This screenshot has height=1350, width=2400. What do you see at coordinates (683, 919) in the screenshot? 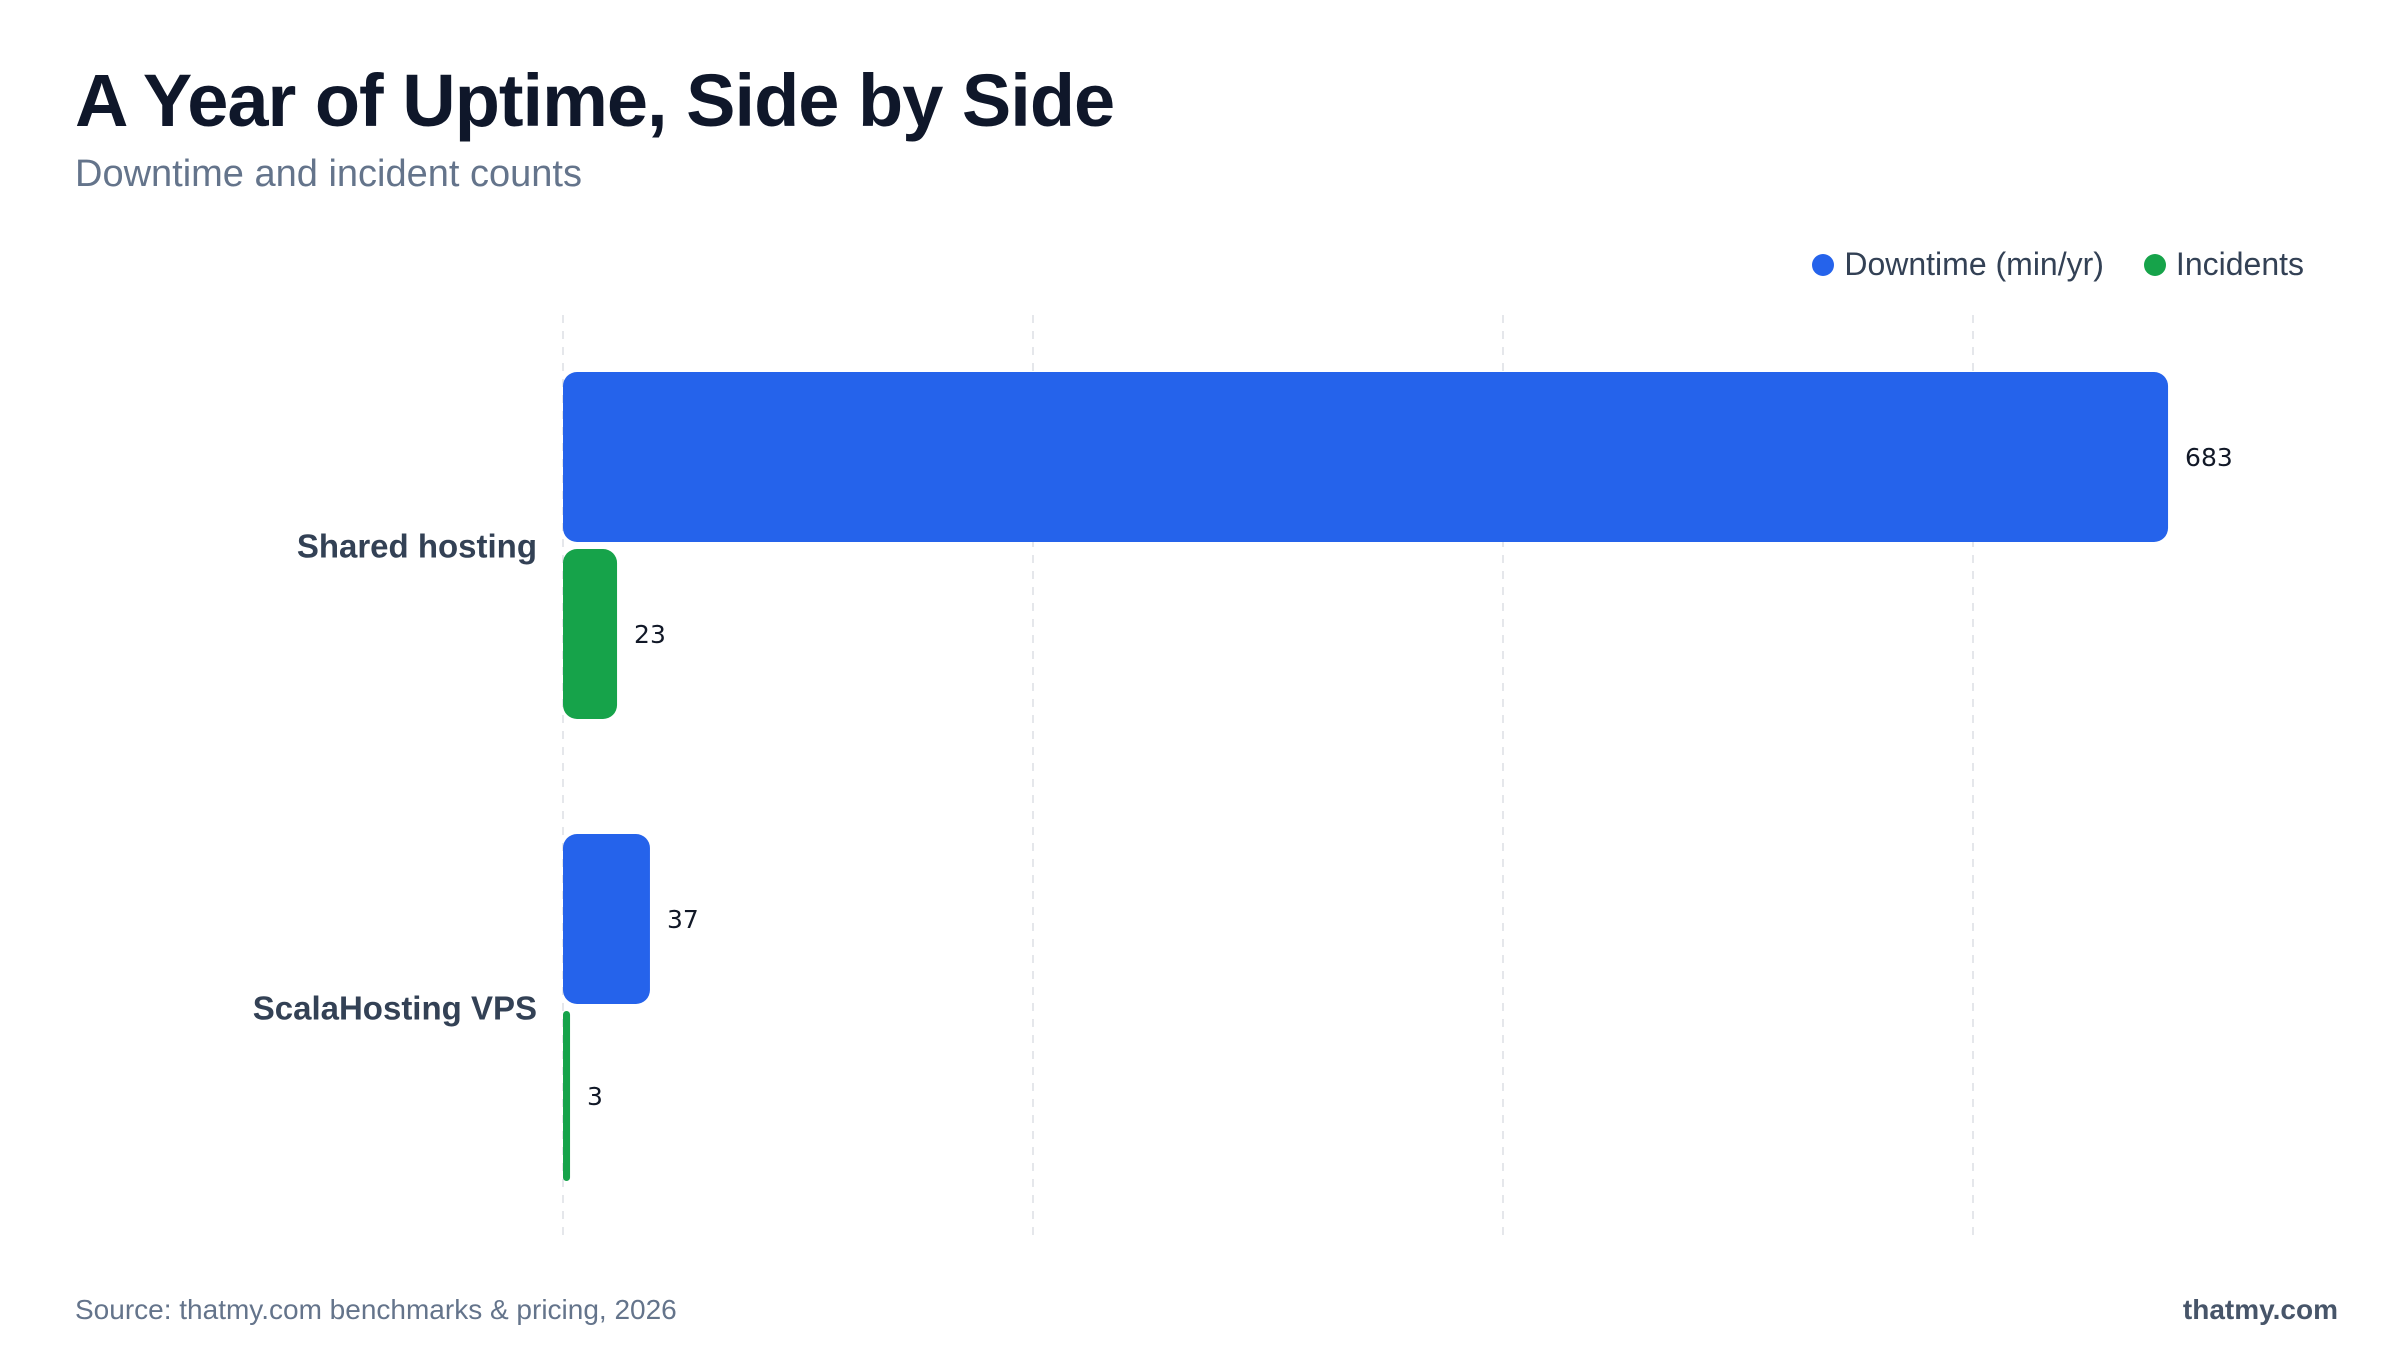
I see `data-label: 37` at bounding box center [683, 919].